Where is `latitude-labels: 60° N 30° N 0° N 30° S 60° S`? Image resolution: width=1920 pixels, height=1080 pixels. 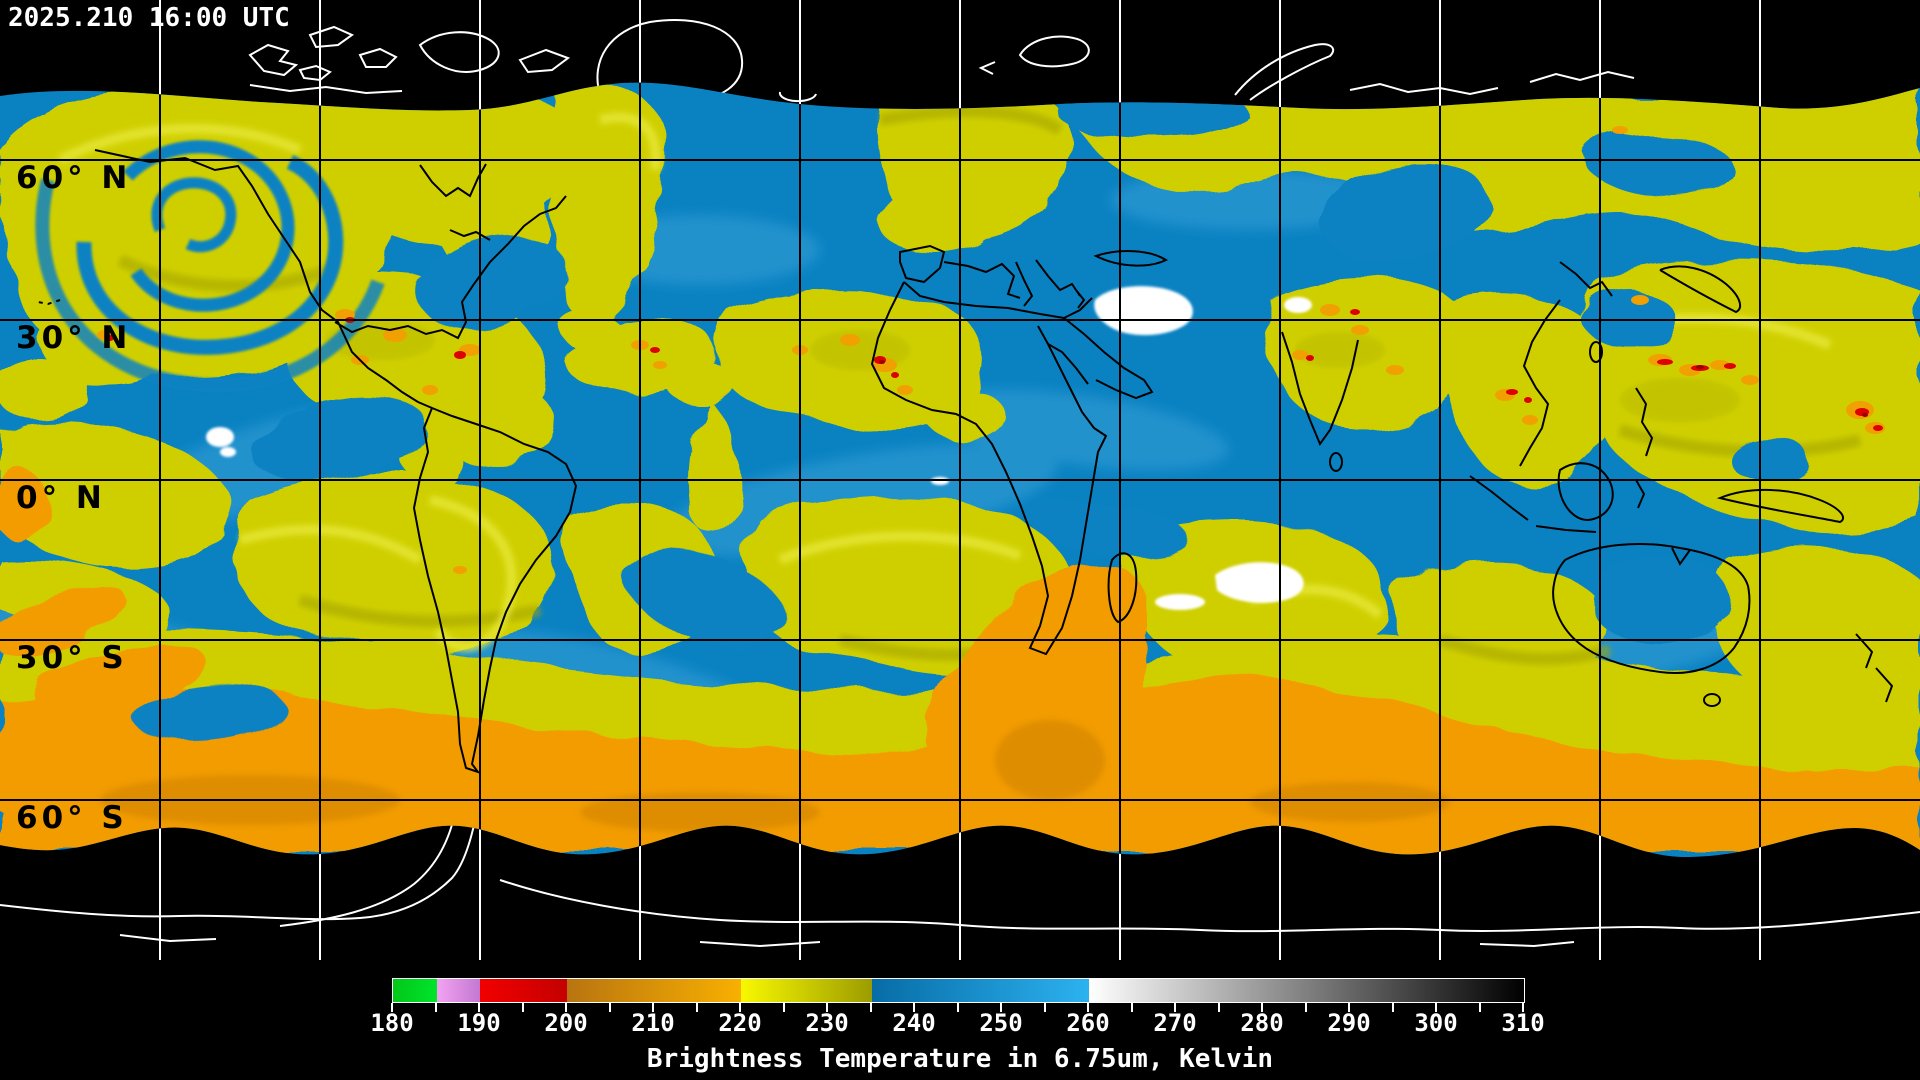 latitude-labels: 60° N 30° N 0° N 30° S 60° S is located at coordinates (73, 498).